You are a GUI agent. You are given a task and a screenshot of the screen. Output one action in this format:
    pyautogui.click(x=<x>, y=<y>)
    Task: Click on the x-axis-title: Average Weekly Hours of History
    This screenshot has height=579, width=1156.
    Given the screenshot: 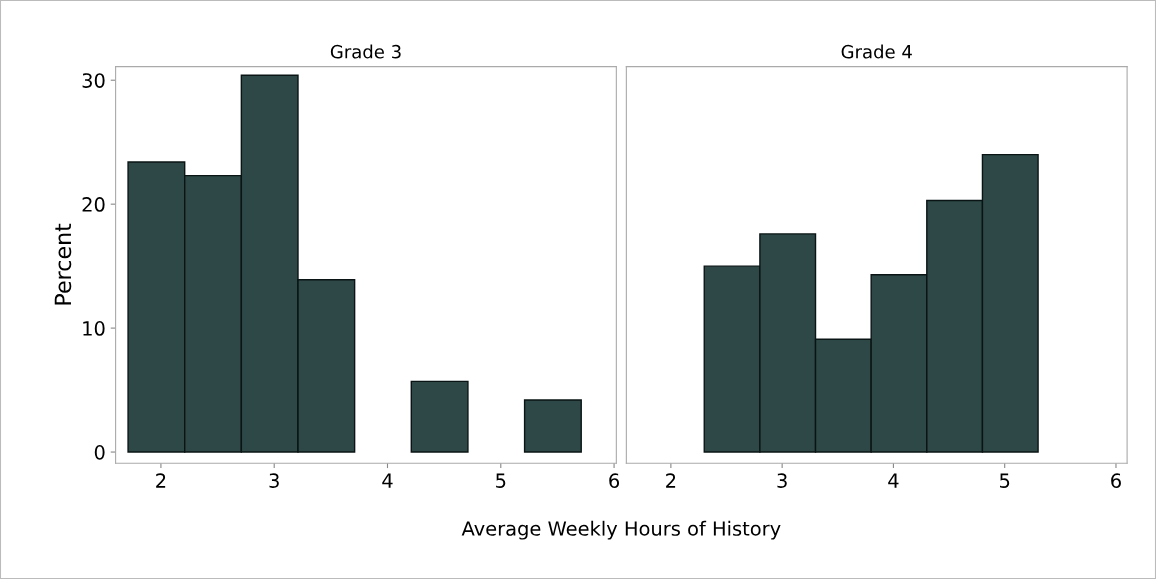 What is the action you would take?
    pyautogui.click(x=621, y=530)
    